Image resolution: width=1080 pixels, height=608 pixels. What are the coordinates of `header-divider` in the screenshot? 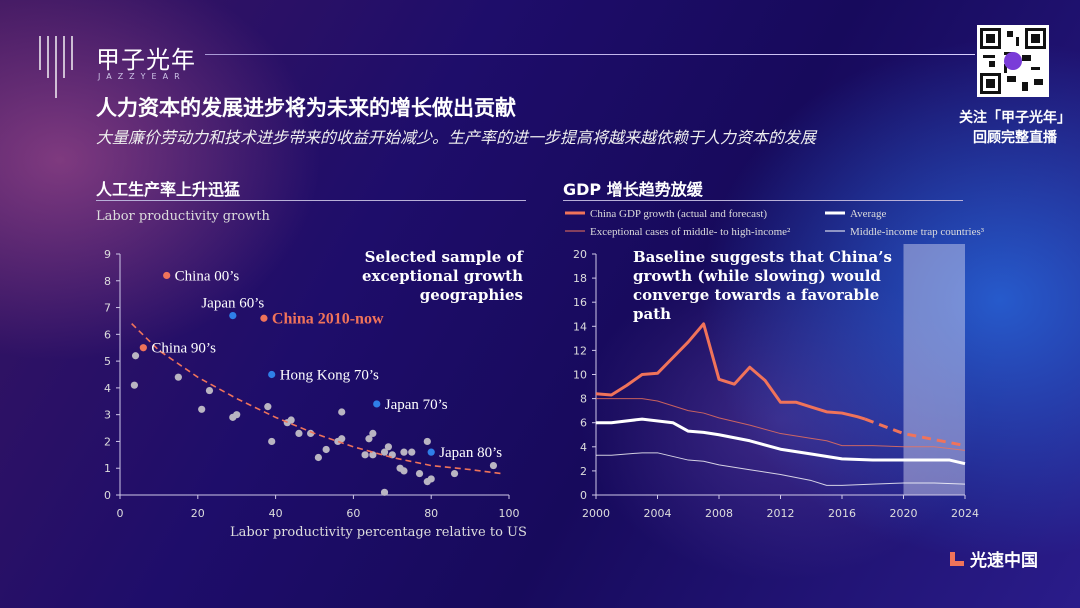 It's located at (590, 54).